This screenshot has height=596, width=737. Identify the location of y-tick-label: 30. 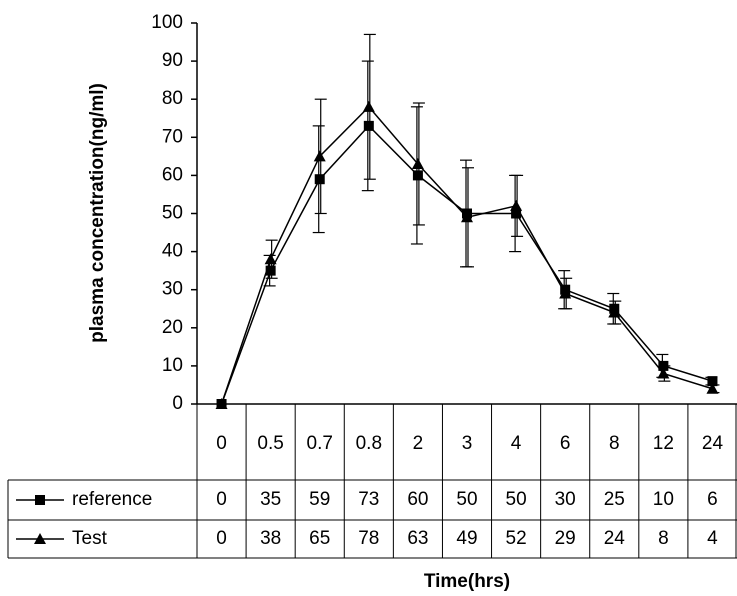
(172, 289).